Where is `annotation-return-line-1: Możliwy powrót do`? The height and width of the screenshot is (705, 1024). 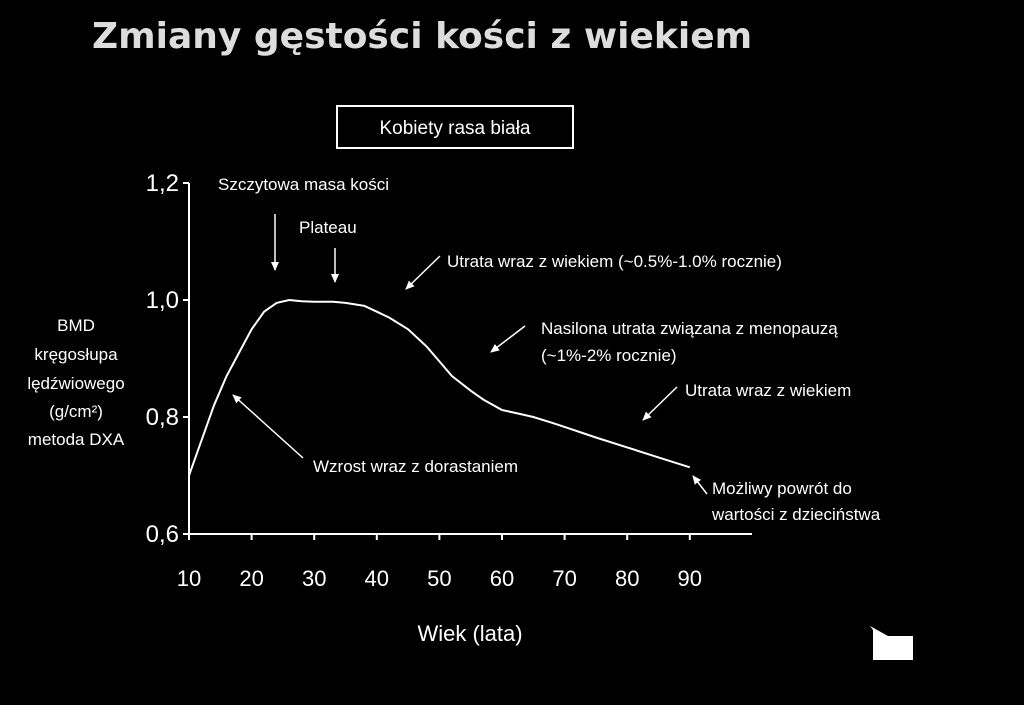
annotation-return-line-1: Możliwy powrót do is located at coordinates (782, 488).